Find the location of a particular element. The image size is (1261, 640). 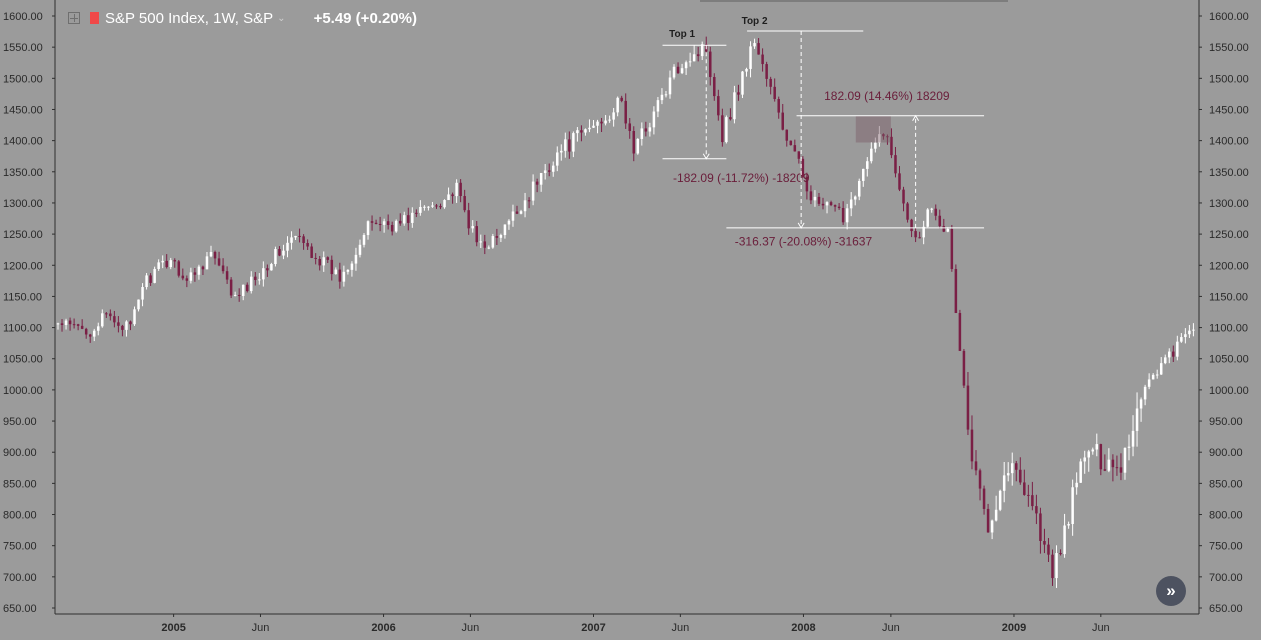

y-tick-label-left: 900.00 is located at coordinates (20, 453).